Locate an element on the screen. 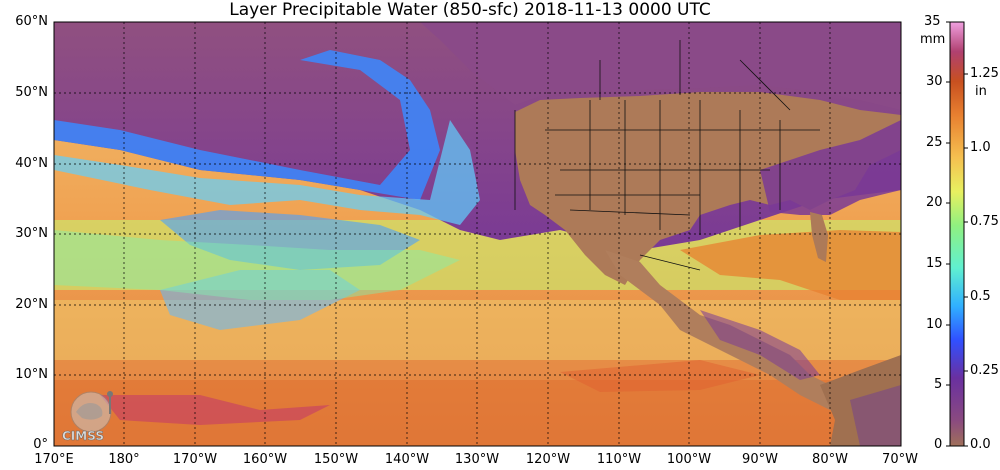 The height and width of the screenshot is (470, 1000). lon-label-70w: 70°W is located at coordinates (900, 459).